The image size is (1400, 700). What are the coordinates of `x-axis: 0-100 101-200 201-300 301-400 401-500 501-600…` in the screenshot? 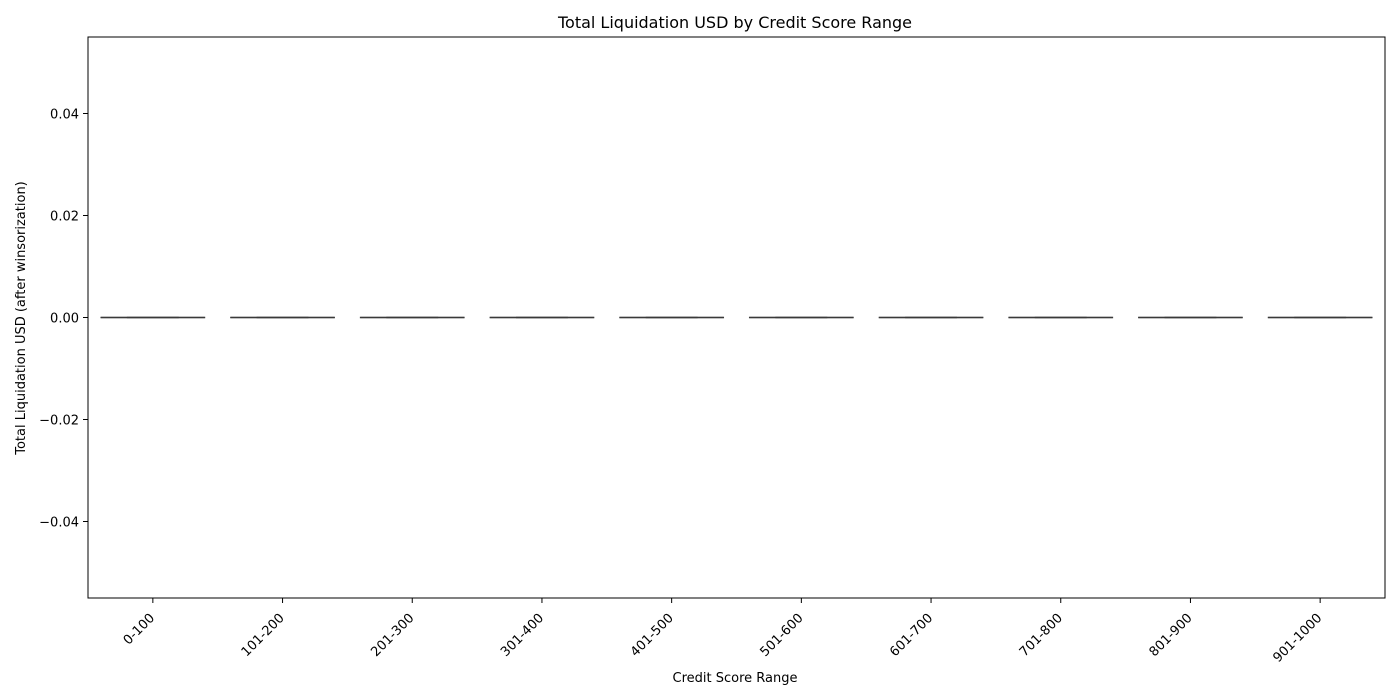 It's located at (723, 632).